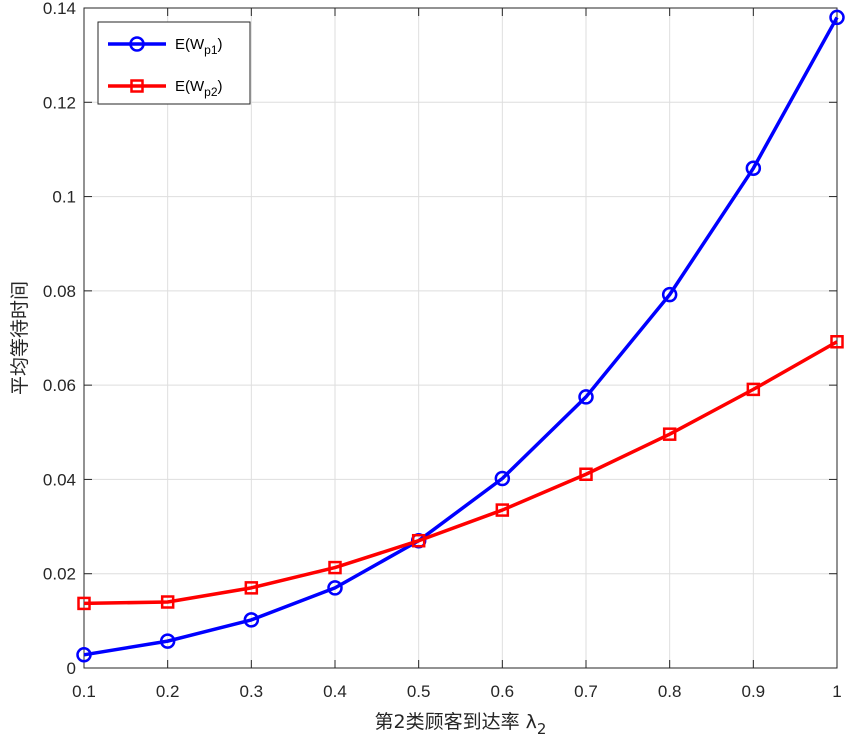 This screenshot has height=744, width=847. What do you see at coordinates (59, 385) in the screenshot?
I see `y-tick-label: 0.06` at bounding box center [59, 385].